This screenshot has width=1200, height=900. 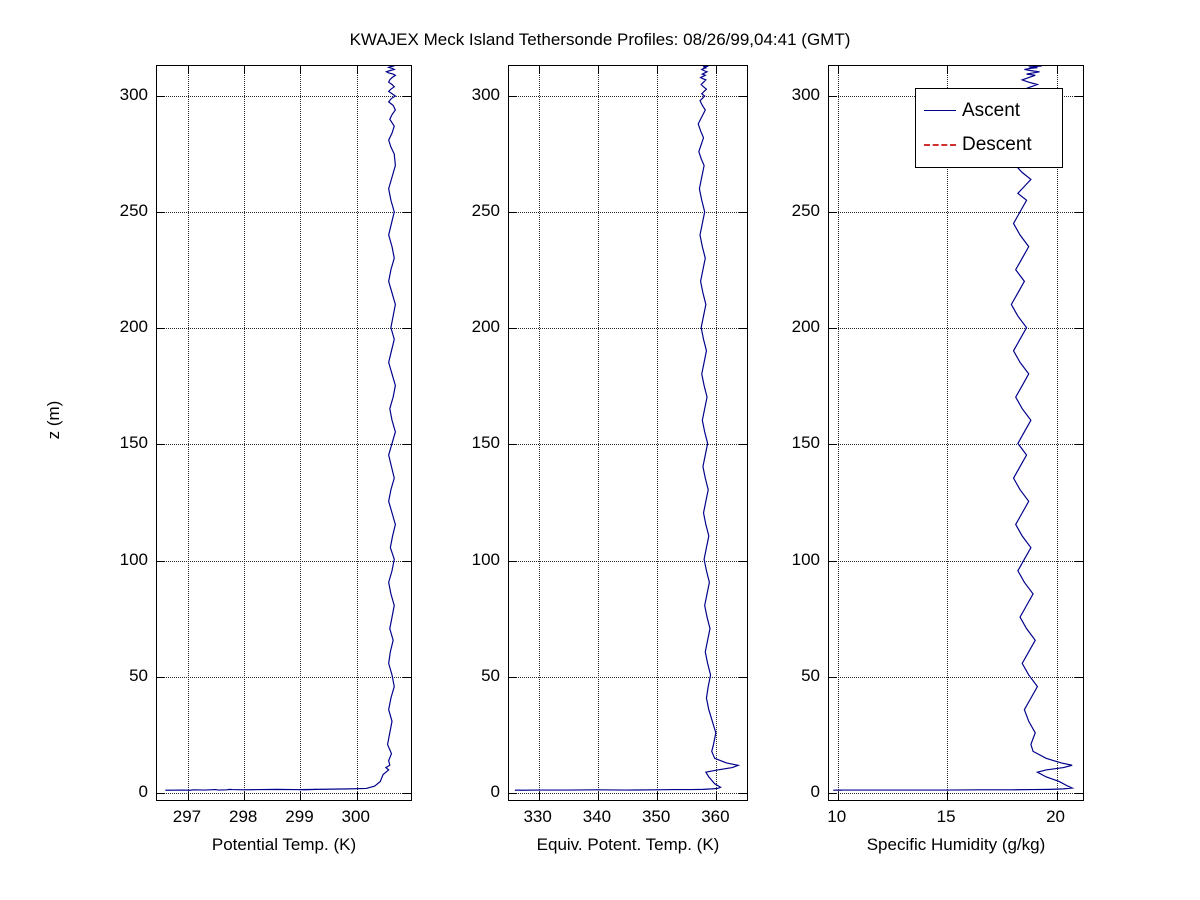 What do you see at coordinates (628, 844) in the screenshot?
I see `x-axis-label: Equiv. Potent. Temp. (K)` at bounding box center [628, 844].